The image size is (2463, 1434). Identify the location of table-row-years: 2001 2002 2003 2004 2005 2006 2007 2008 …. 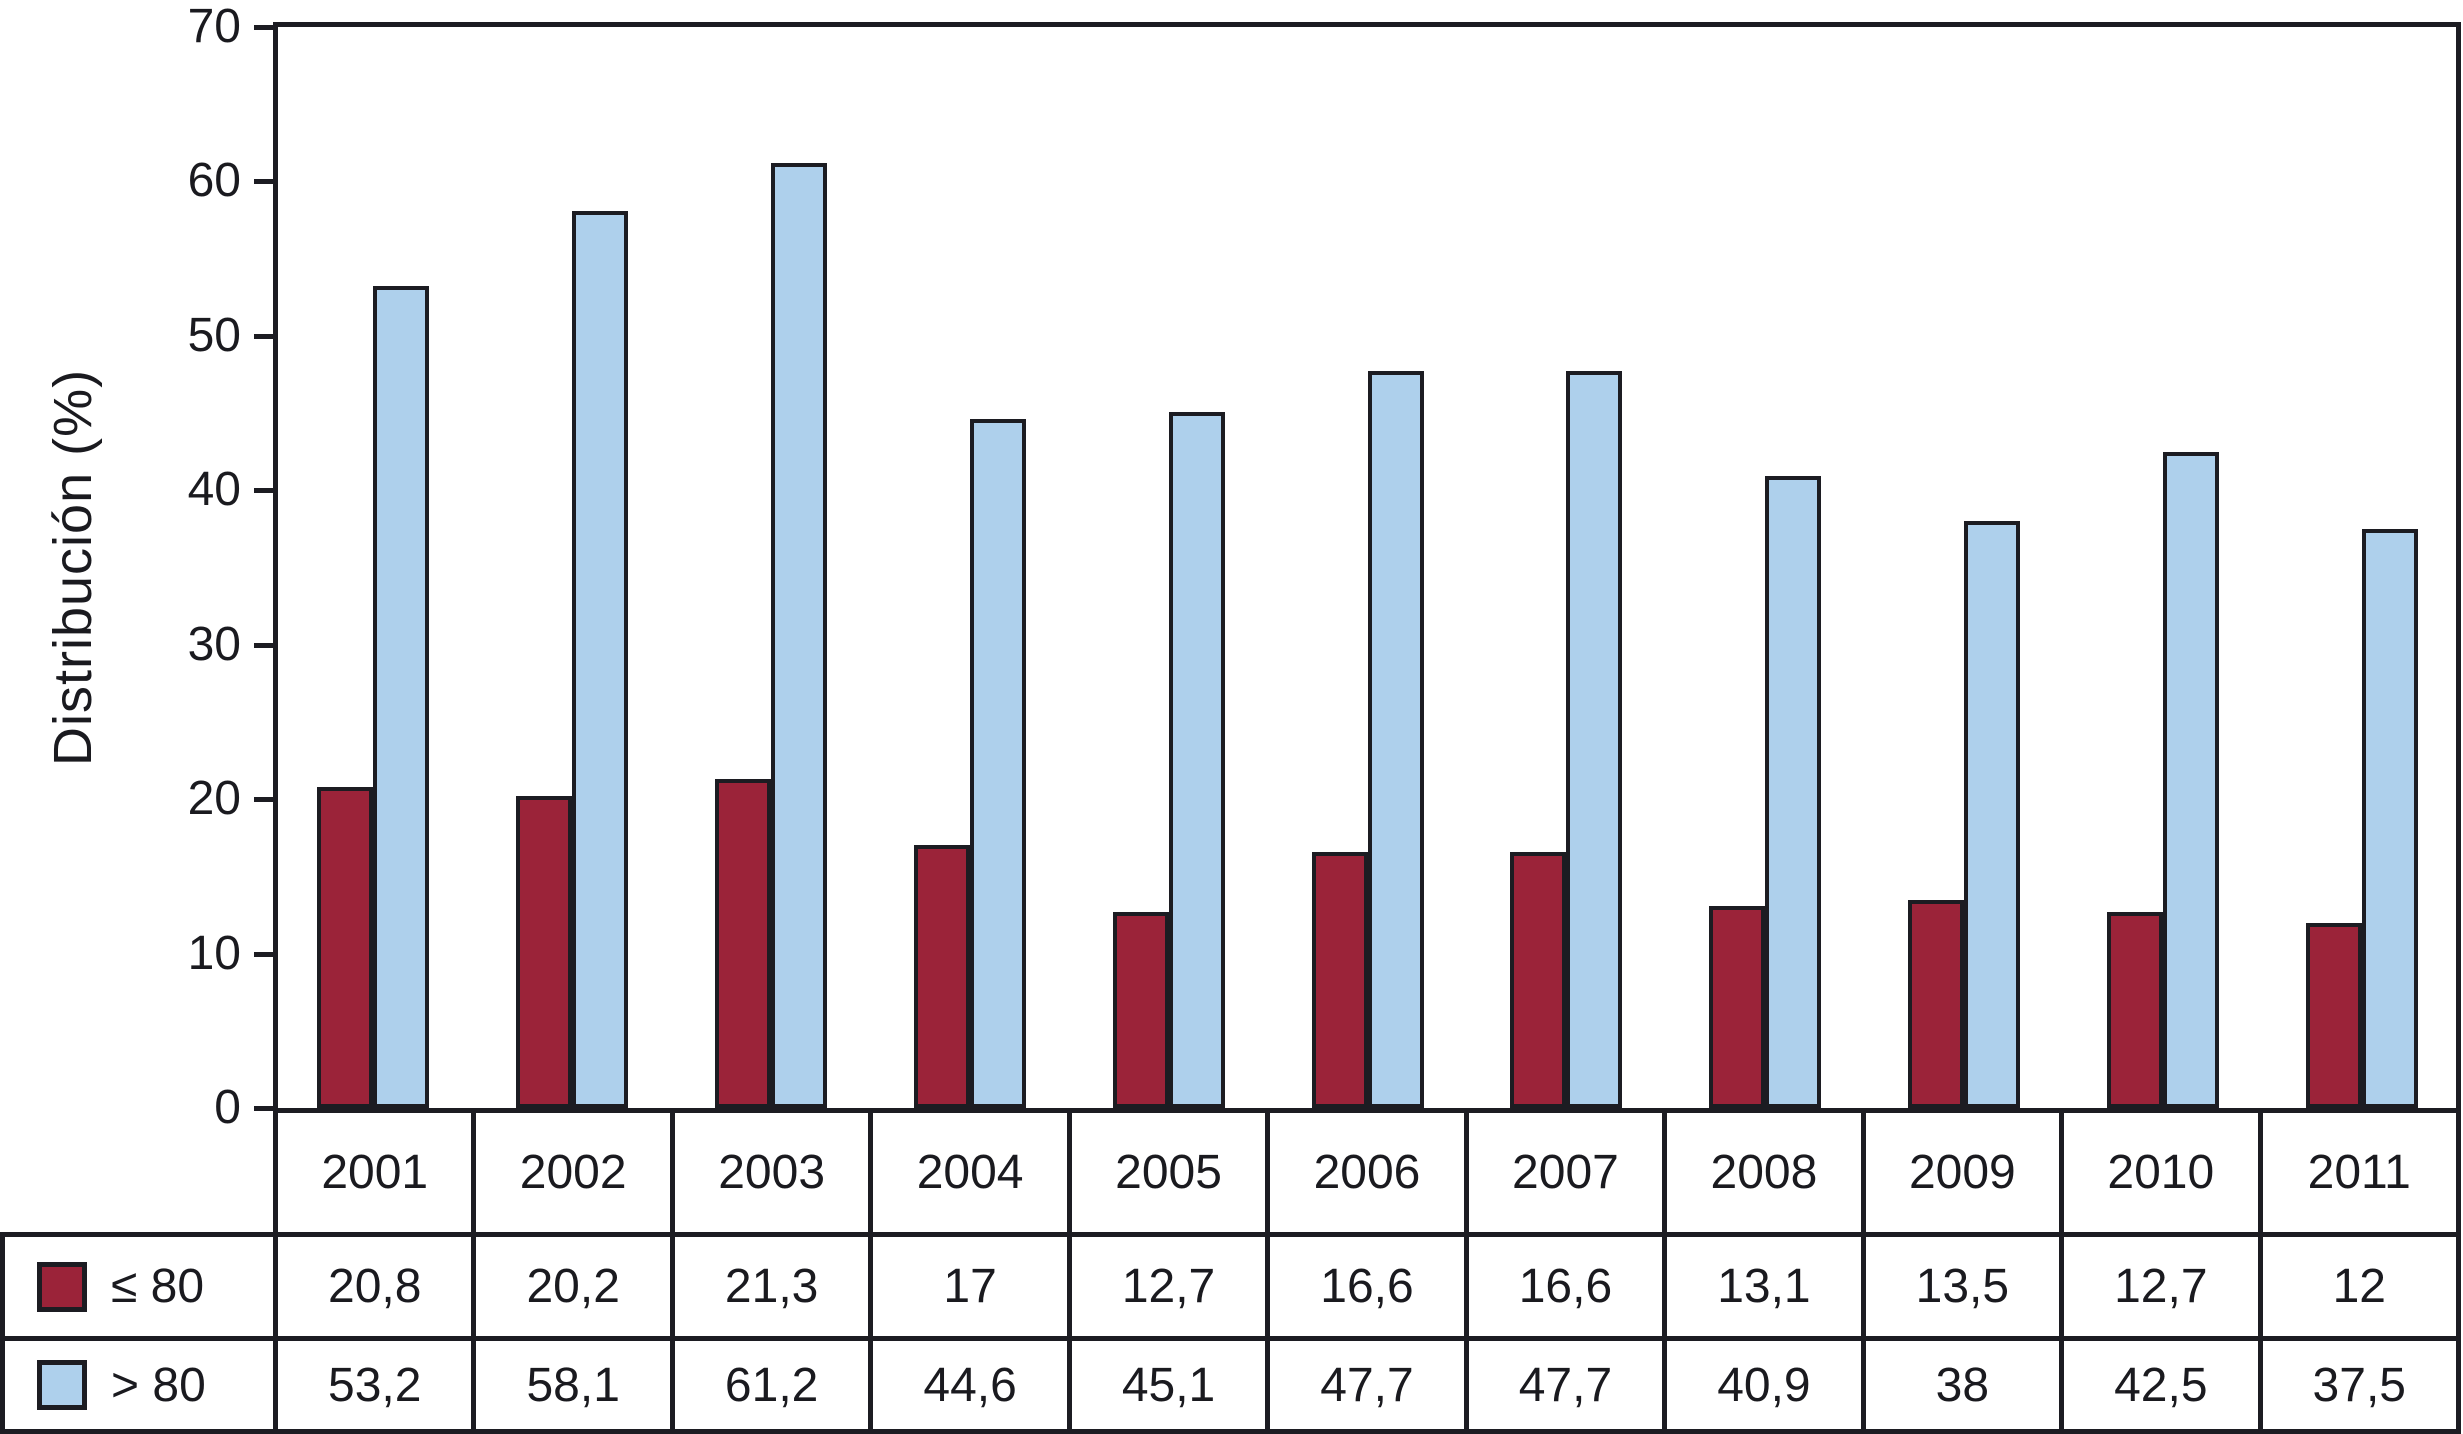
(1230, 1172).